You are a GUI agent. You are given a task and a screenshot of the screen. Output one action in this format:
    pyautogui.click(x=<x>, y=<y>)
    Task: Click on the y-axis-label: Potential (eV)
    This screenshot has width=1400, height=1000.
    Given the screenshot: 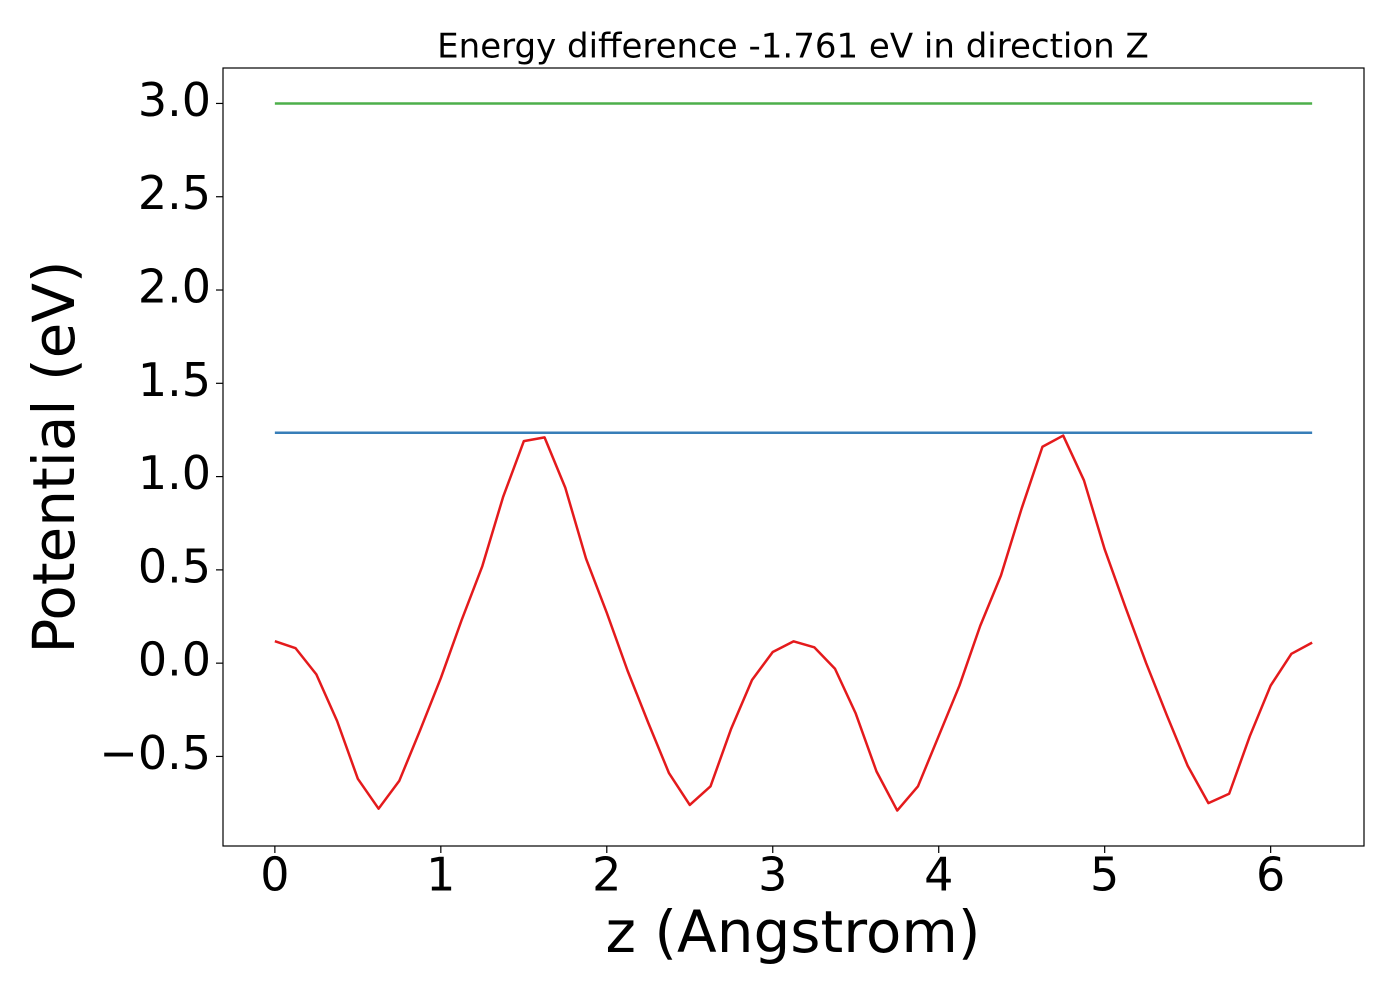 What is the action you would take?
    pyautogui.click(x=54, y=456)
    